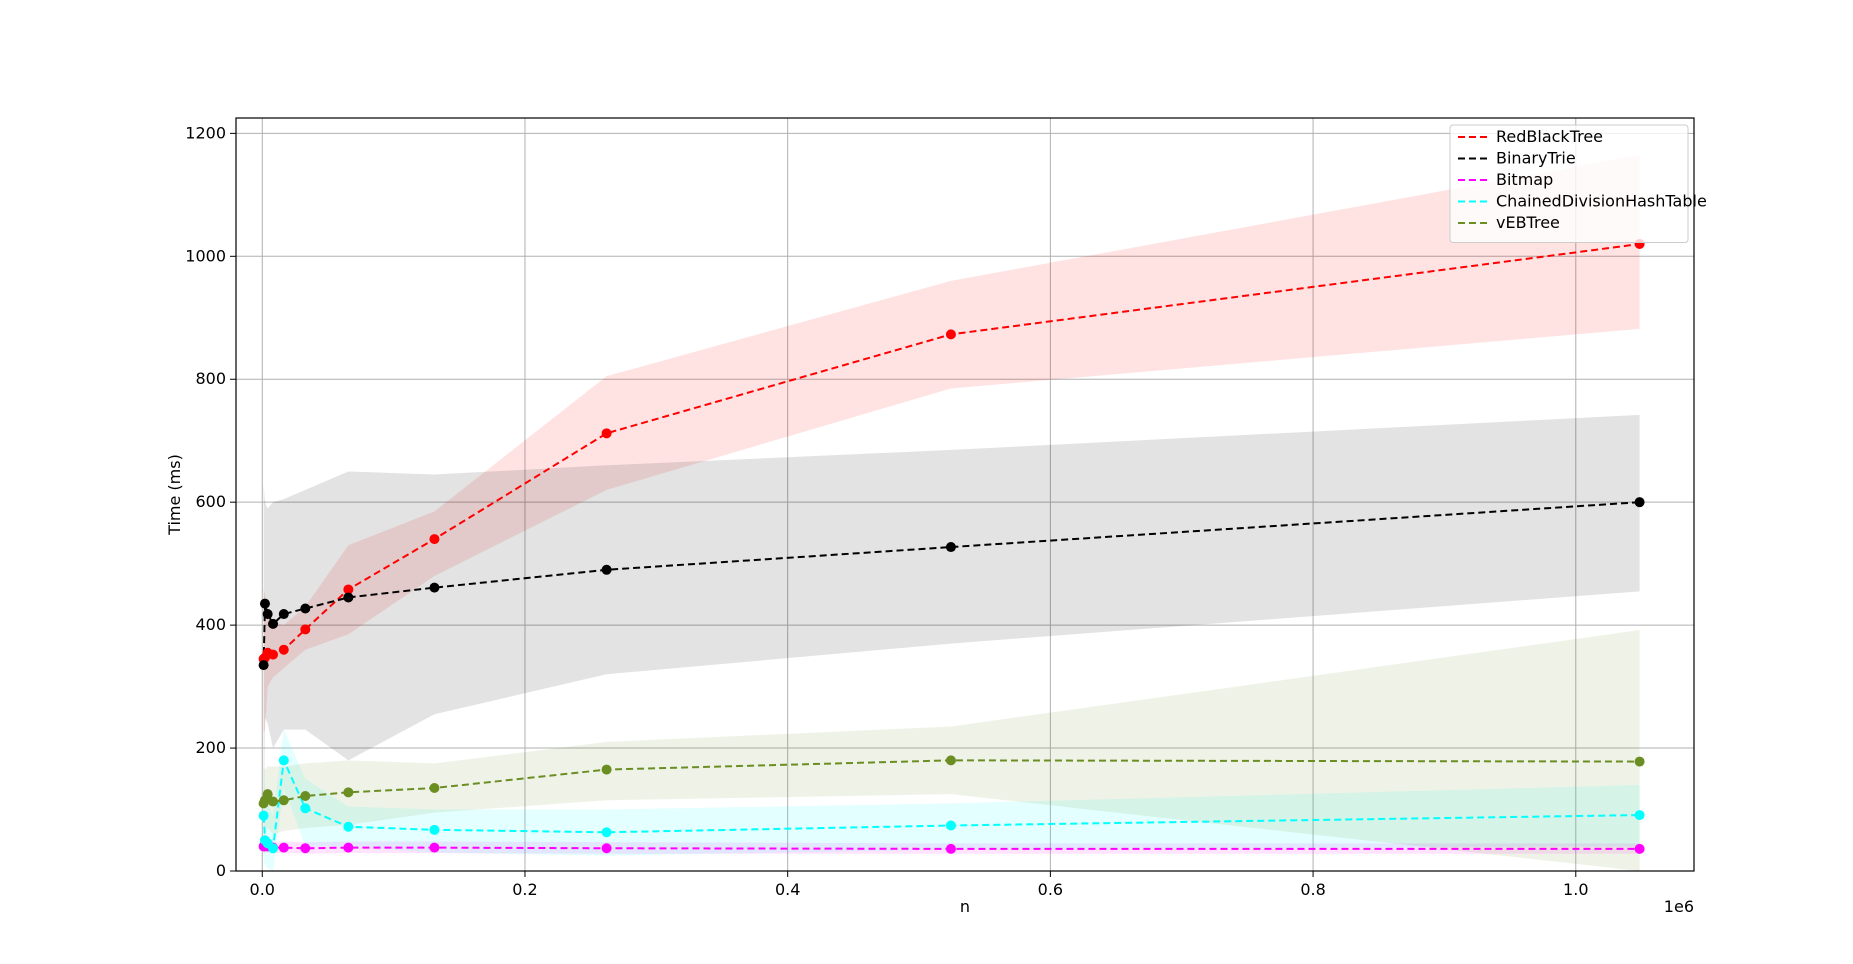 The image size is (1853, 964). I want to click on x-tick-label: 0.6, so click(1050, 889).